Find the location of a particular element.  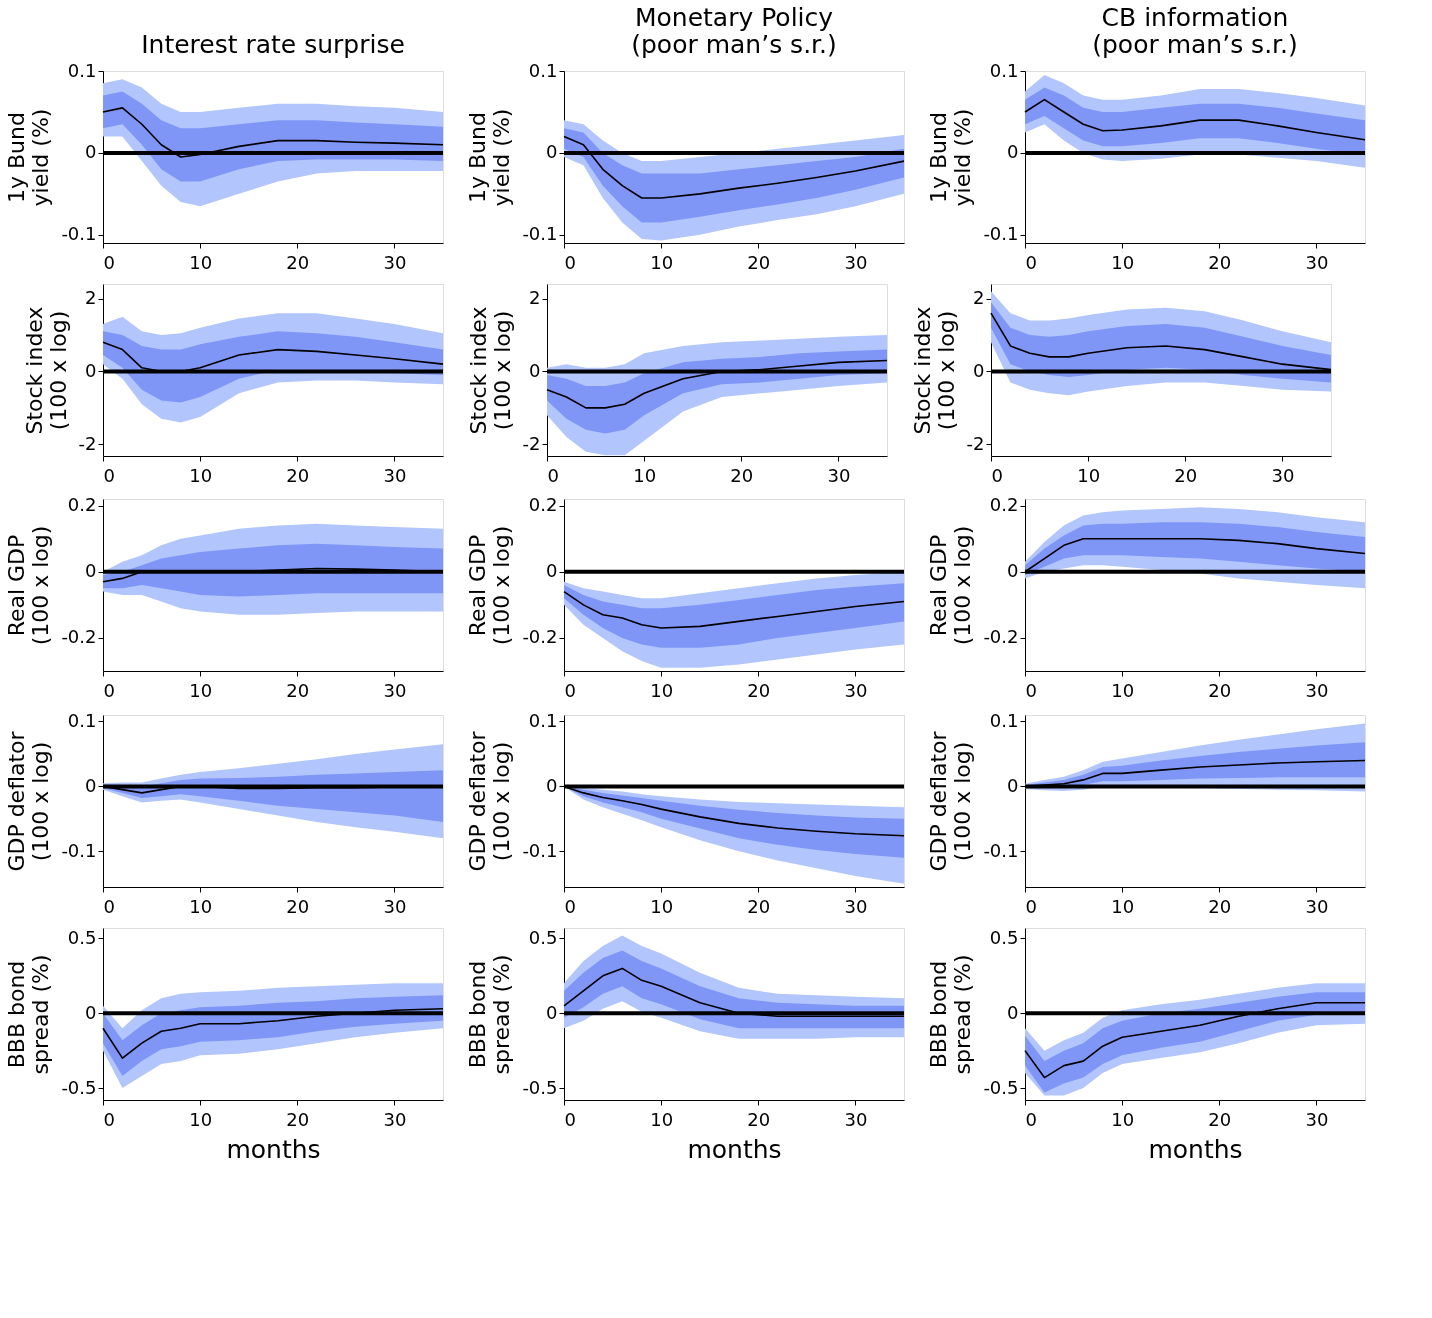

chart-title: Interest rate surprise is located at coordinates (273, 44).